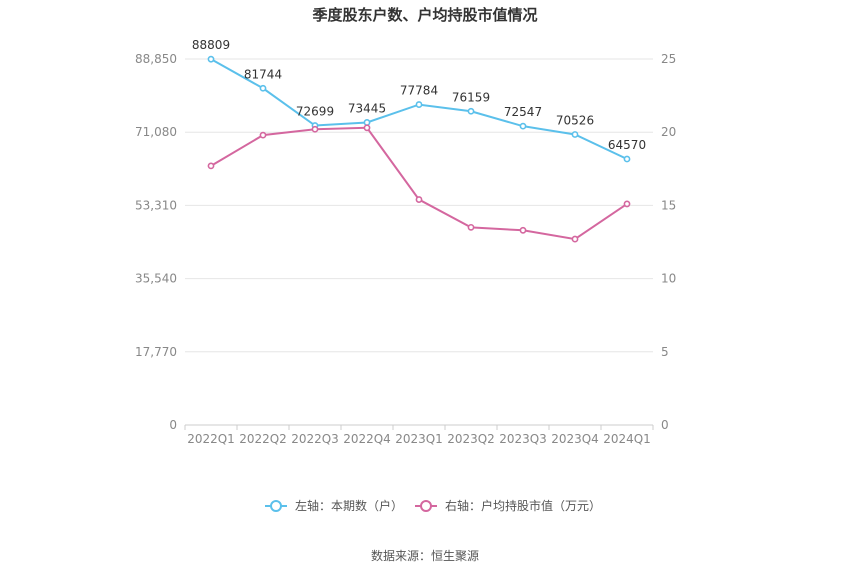 The height and width of the screenshot is (579, 850). What do you see at coordinates (425, 555) in the screenshot?
I see `source-text: 数据来源：恒生聚源` at bounding box center [425, 555].